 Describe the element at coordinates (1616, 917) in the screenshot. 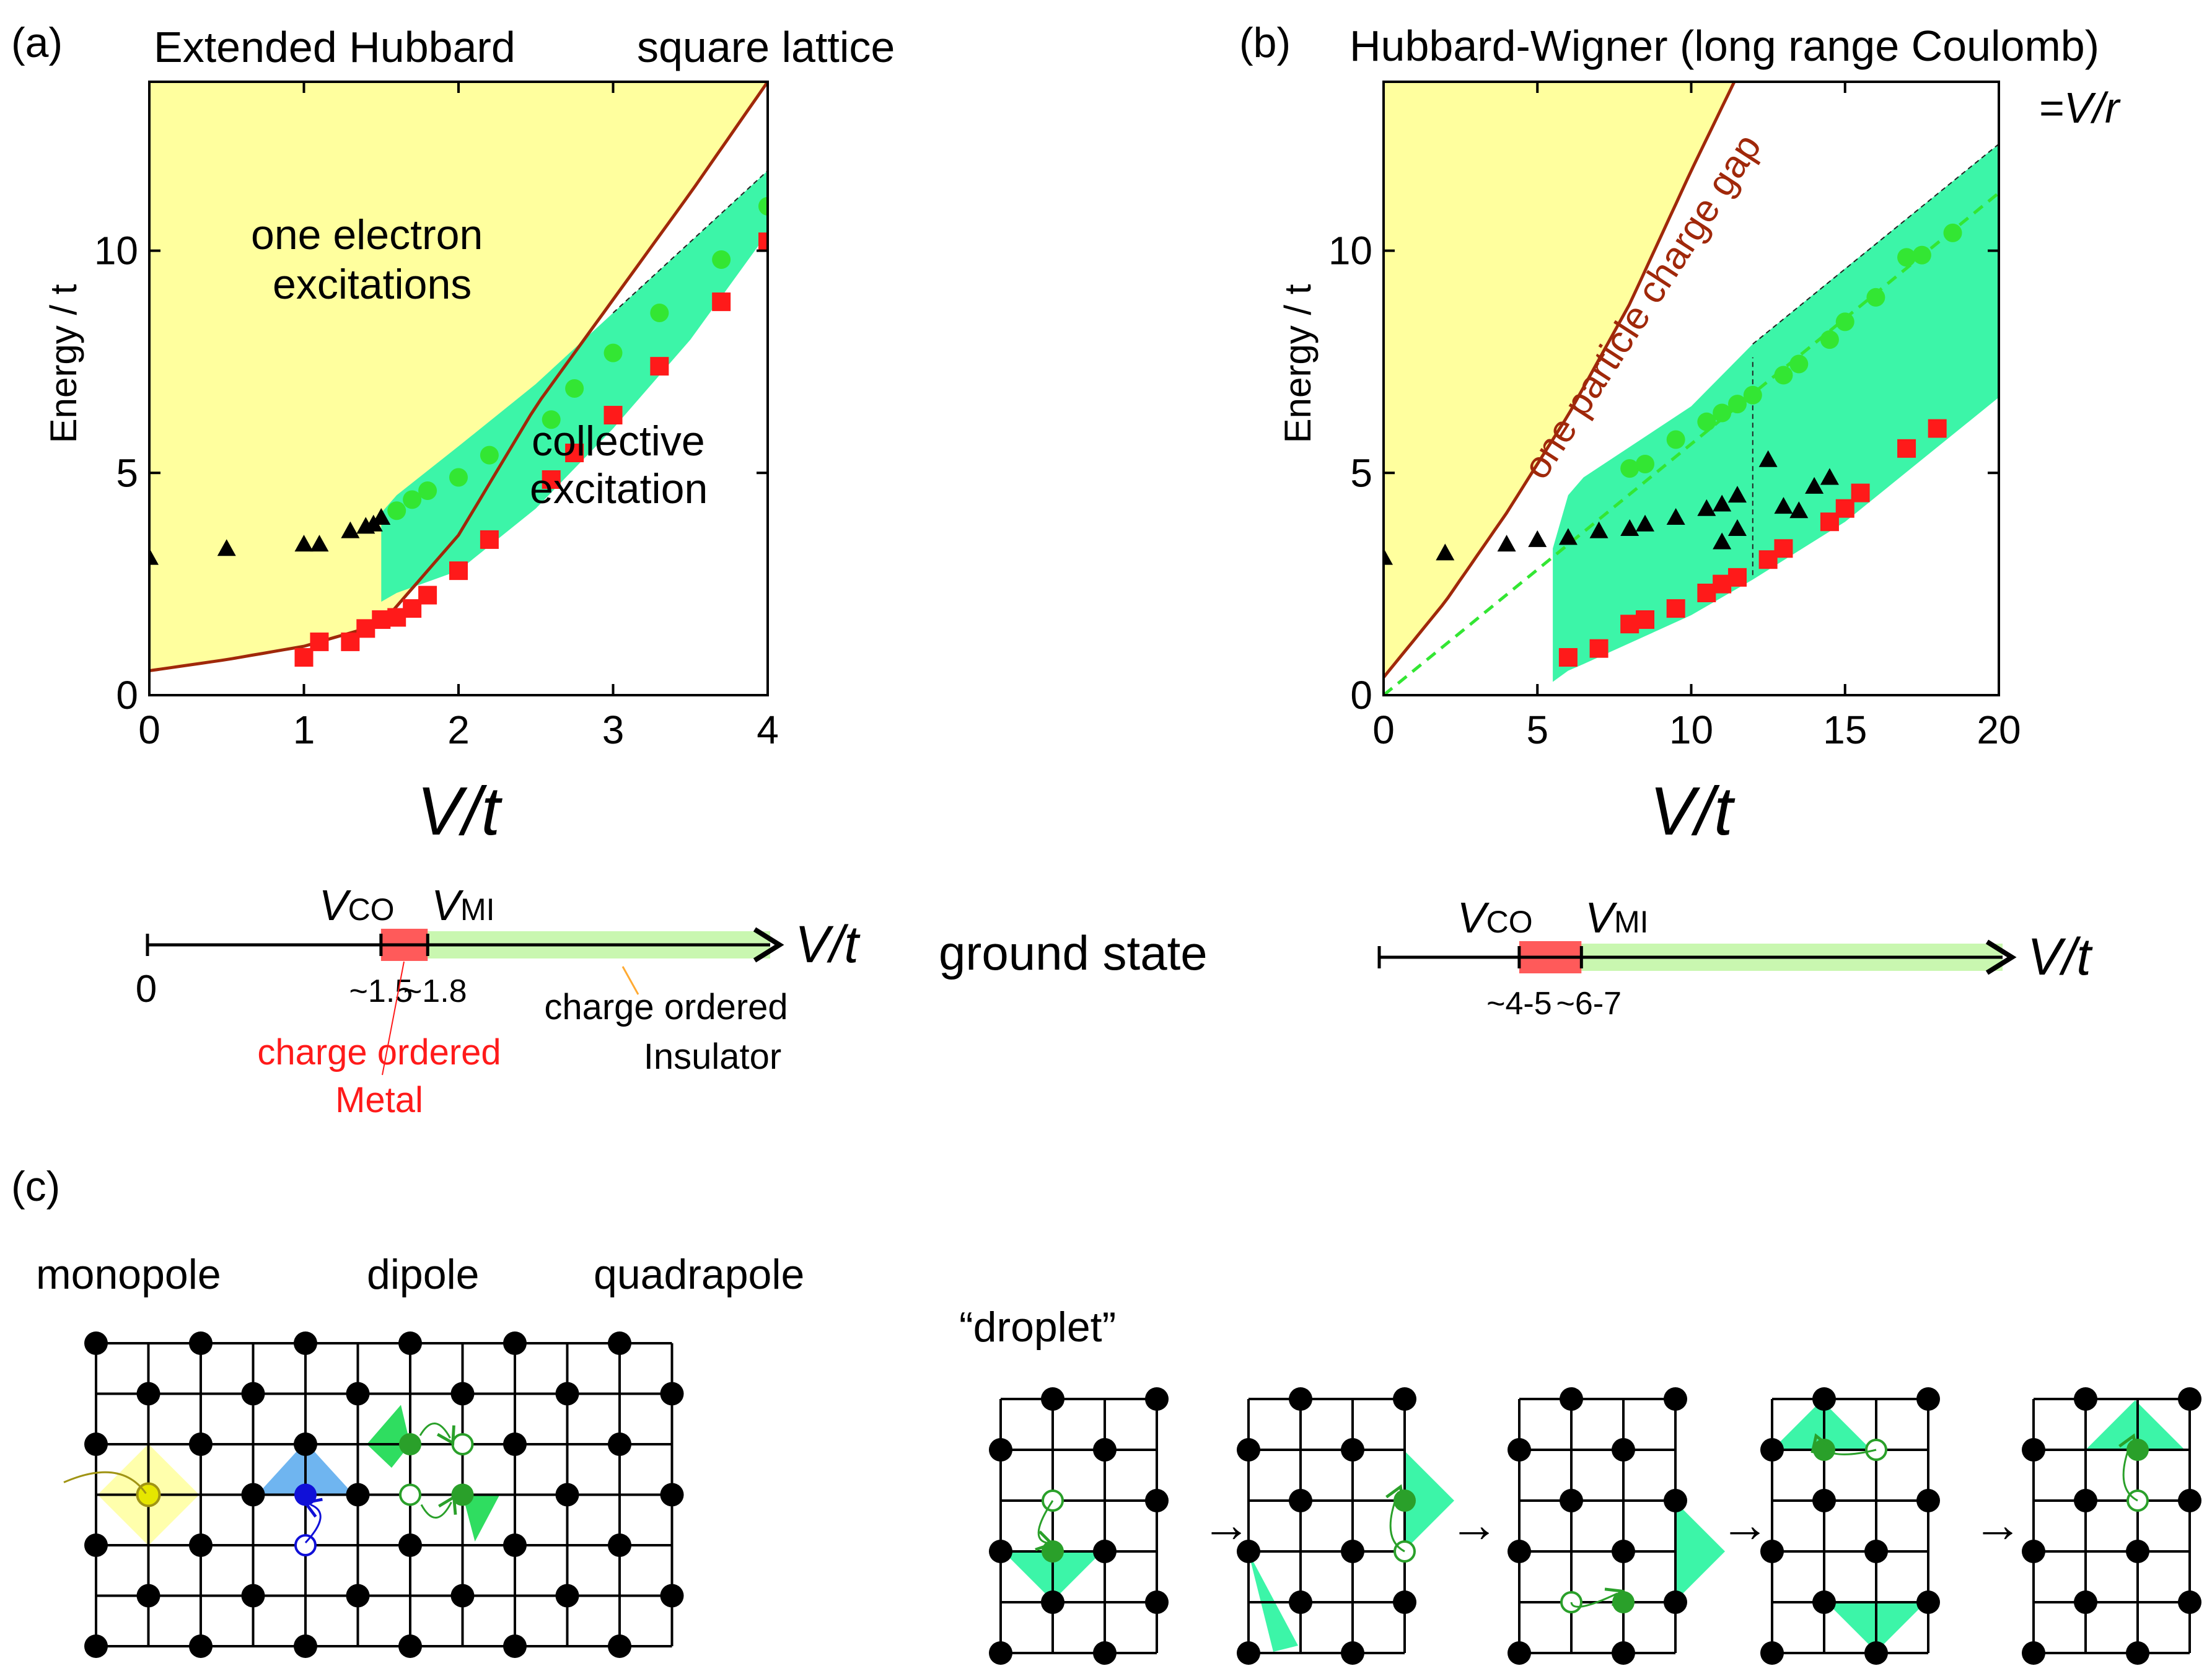

I see `vmi-label: VMI` at that location.